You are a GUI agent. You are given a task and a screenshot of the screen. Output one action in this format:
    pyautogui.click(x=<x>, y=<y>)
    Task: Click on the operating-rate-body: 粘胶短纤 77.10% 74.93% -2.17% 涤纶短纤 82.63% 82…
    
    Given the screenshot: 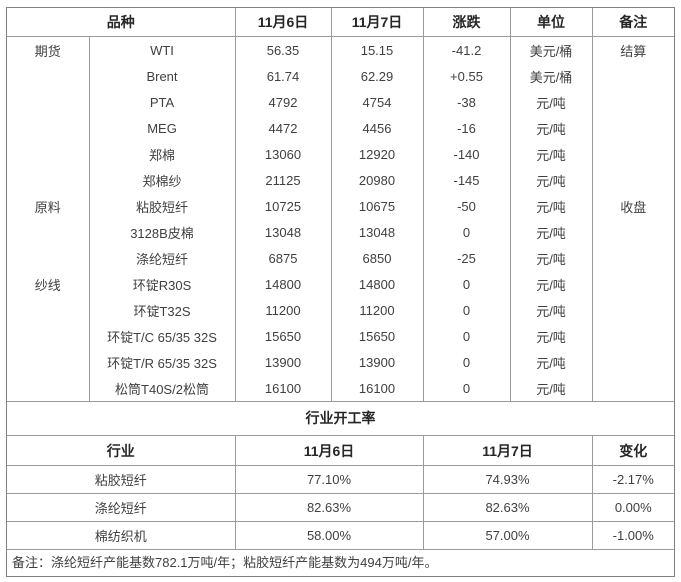 What is the action you would take?
    pyautogui.click(x=340, y=507)
    